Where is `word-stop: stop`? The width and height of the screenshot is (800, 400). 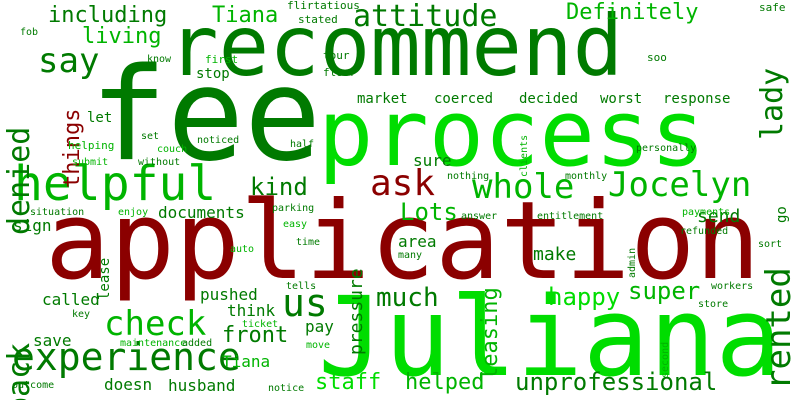
word-stop: stop is located at coordinates (213, 74).